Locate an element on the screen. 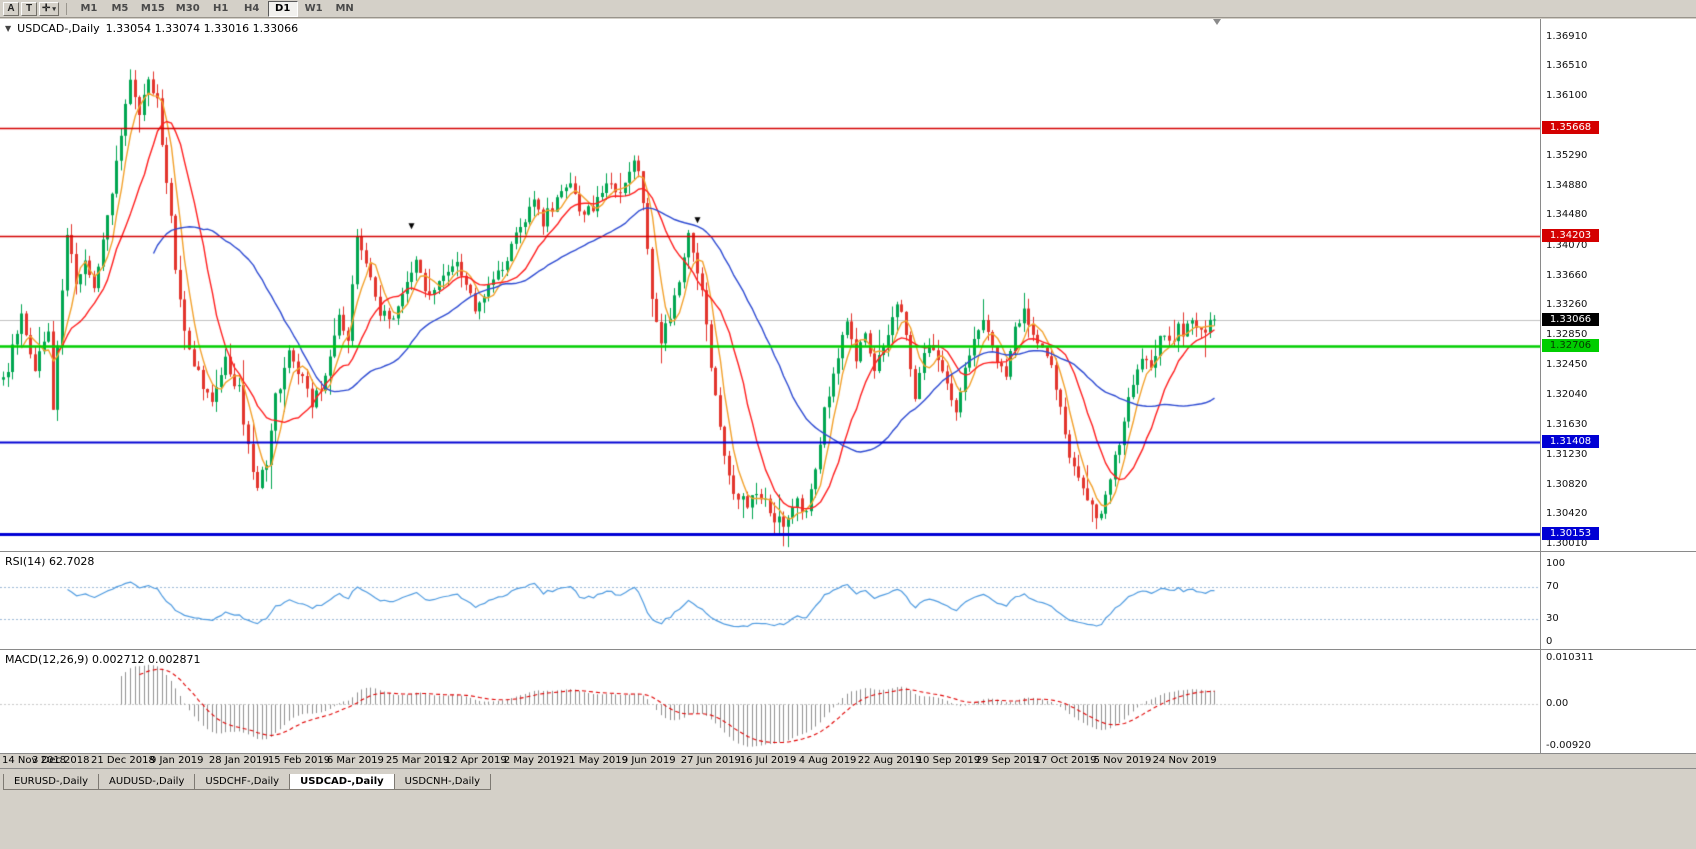 Image resolution: width=1696 pixels, height=849 pixels. date-label: 10 Sep 2019 is located at coordinates (948, 760).